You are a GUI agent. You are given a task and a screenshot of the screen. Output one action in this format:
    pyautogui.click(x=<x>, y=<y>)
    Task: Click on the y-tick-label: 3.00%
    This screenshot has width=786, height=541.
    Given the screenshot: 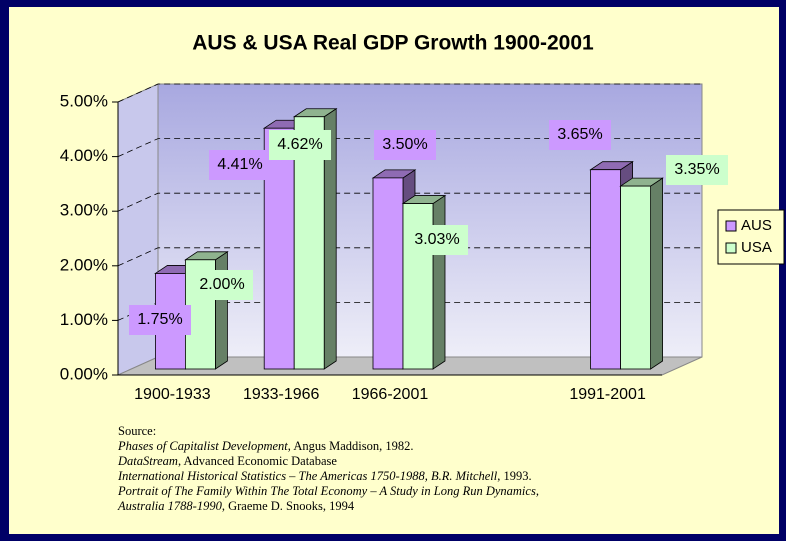 What is the action you would take?
    pyautogui.click(x=84, y=210)
    